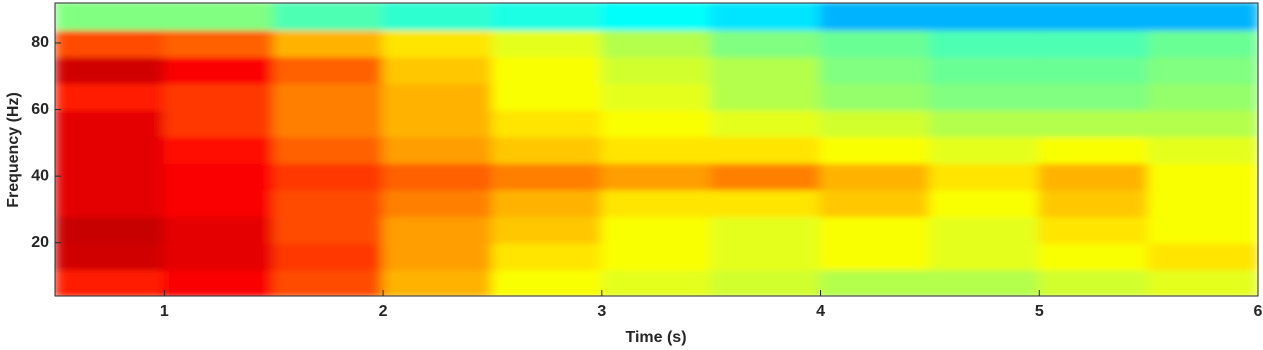 The width and height of the screenshot is (1263, 350). I want to click on y-axis-label: Frequency (Hz), so click(13, 150).